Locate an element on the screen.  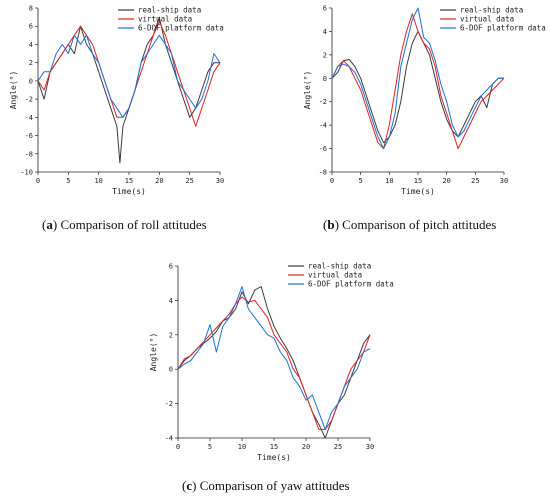
caption-yaw-letter: c is located at coordinates (189, 485).